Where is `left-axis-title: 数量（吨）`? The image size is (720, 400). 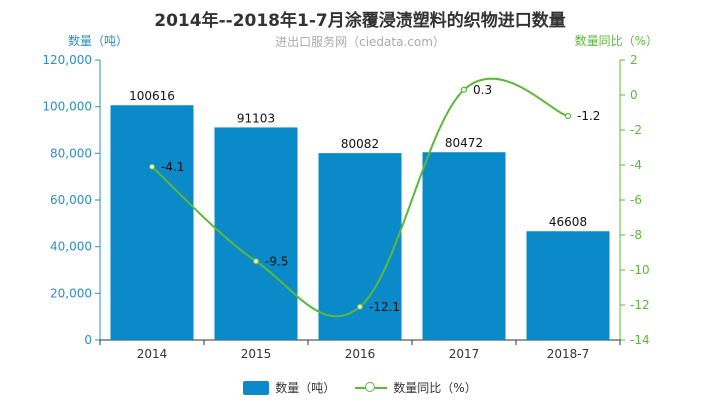 left-axis-title: 数量（吨） is located at coordinates (98, 41).